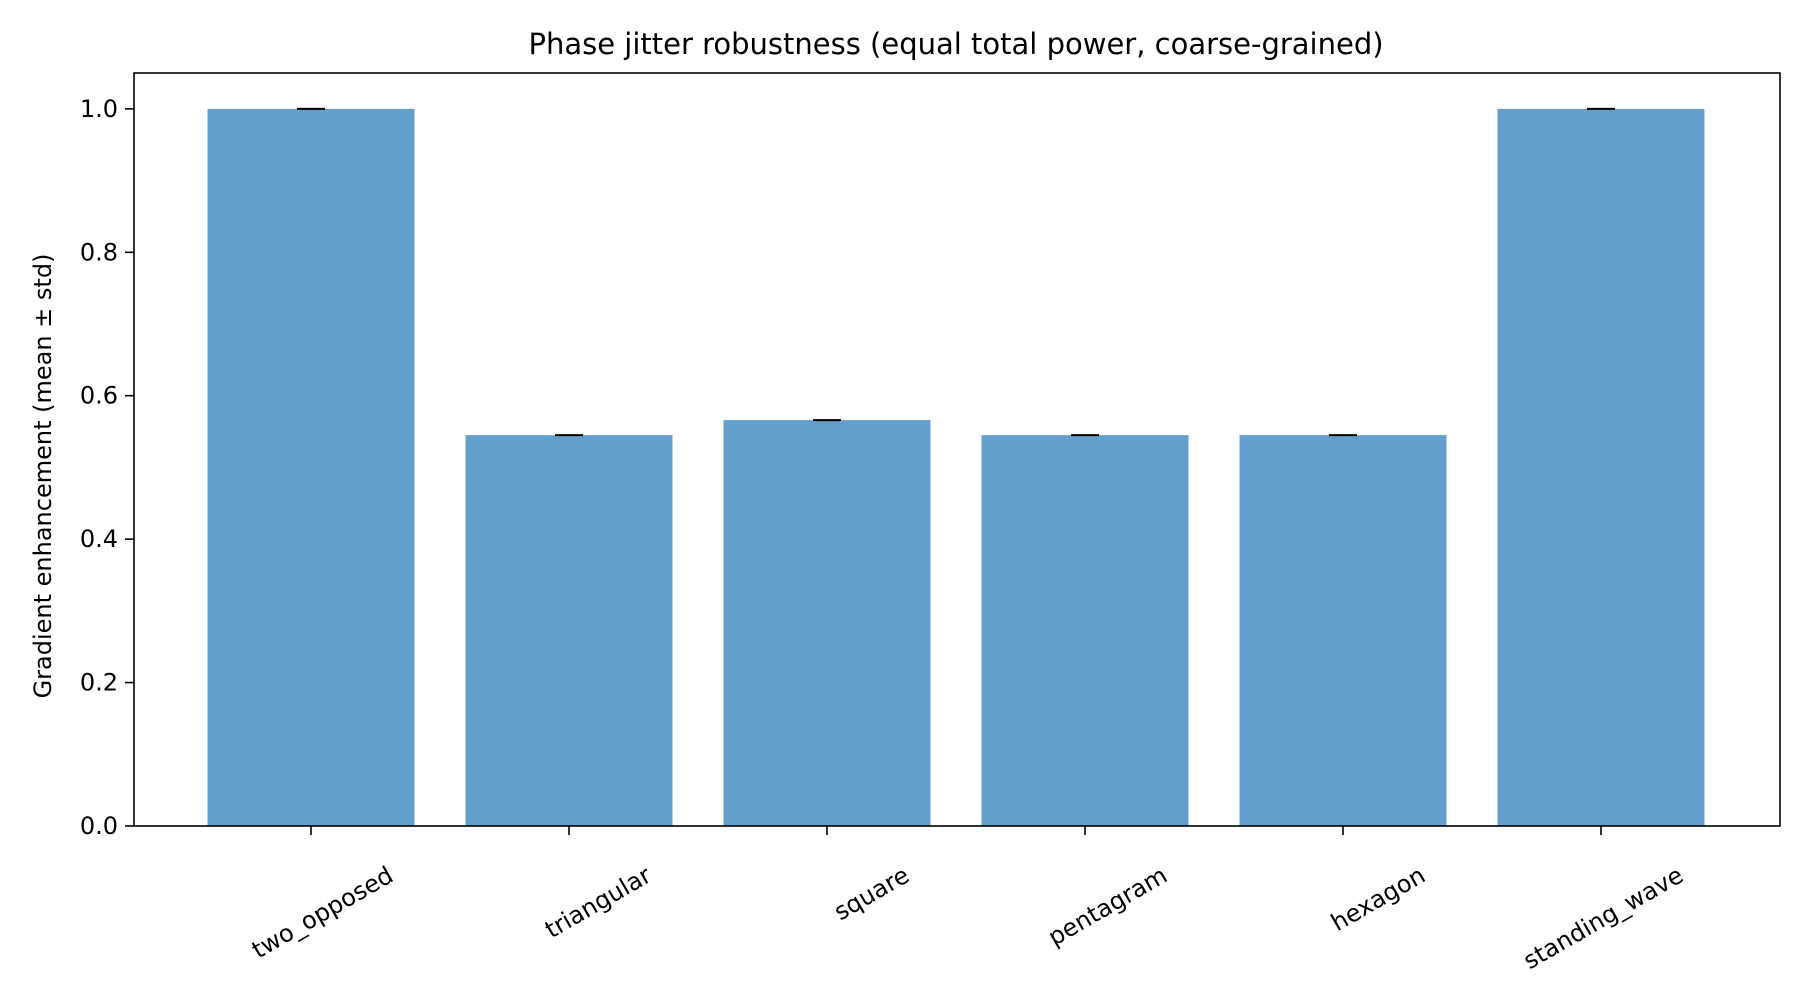 The height and width of the screenshot is (1000, 1800). What do you see at coordinates (43, 476) in the screenshot?
I see `y-axis-label: Gradient enhancement (mean ± std)` at bounding box center [43, 476].